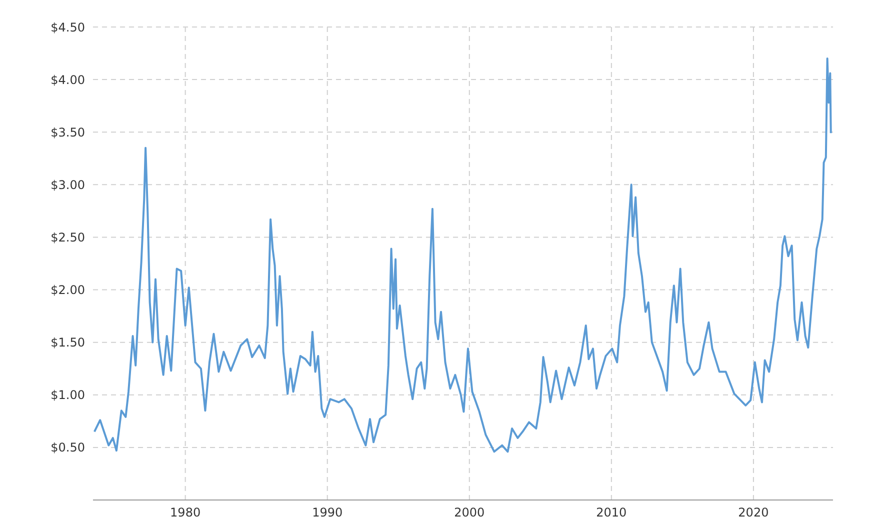 This screenshot has height=531, width=886. What do you see at coordinates (611, 513) in the screenshot?
I see `x-tick-label: 2010` at bounding box center [611, 513].